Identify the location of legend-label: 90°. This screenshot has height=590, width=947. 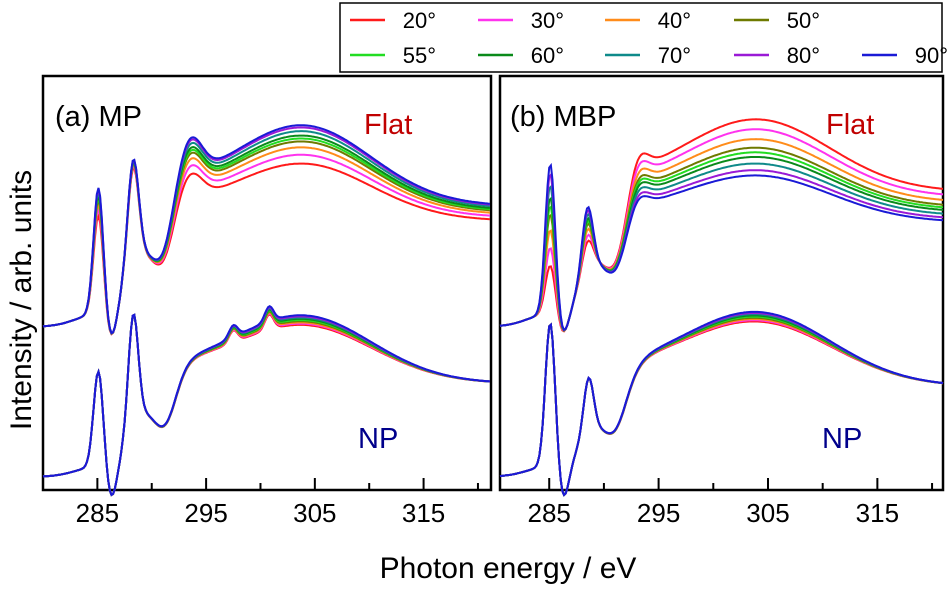
(931, 55).